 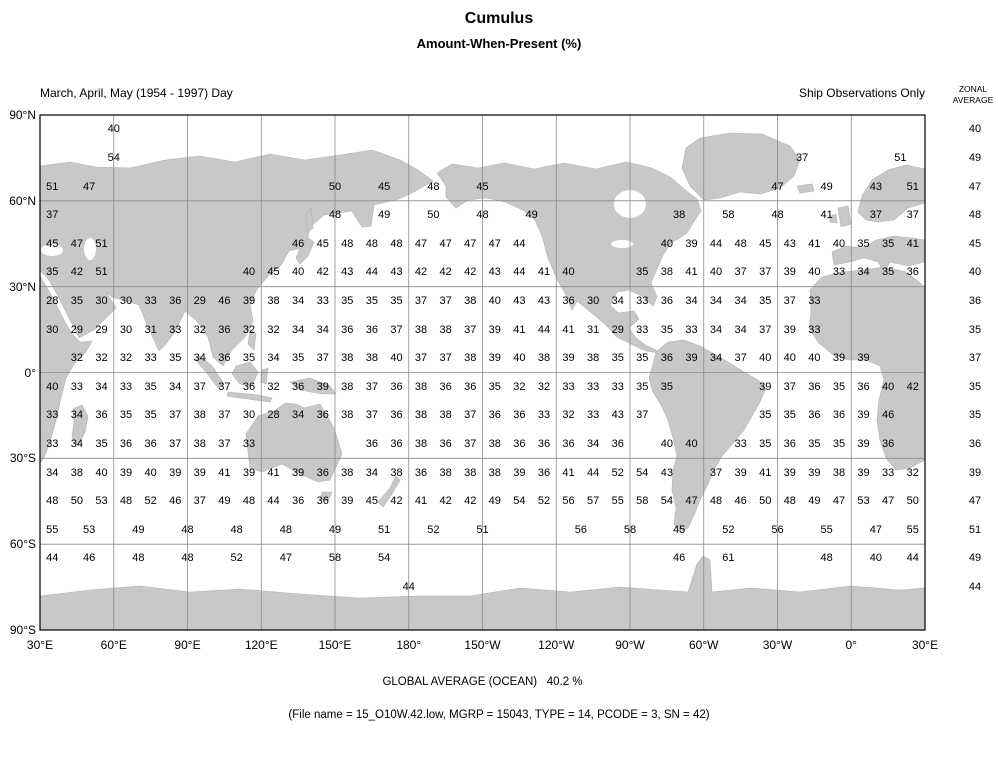 I want to click on map-cell-value: 51, so click(x=912, y=186).